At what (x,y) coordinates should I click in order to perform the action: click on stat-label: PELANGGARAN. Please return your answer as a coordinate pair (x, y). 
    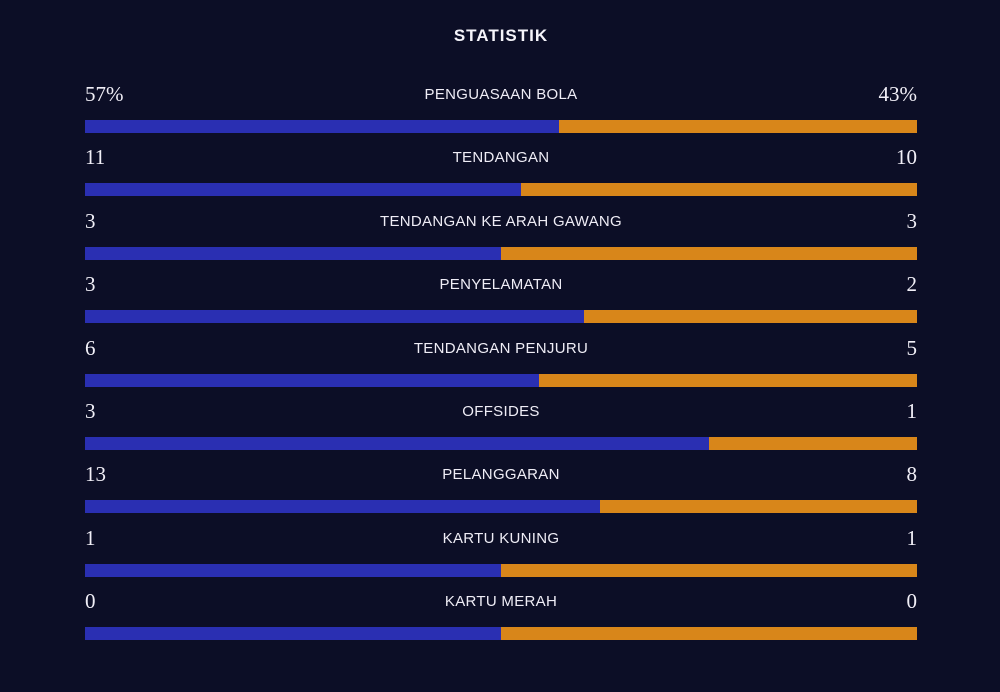
    Looking at the image, I should click on (501, 475).